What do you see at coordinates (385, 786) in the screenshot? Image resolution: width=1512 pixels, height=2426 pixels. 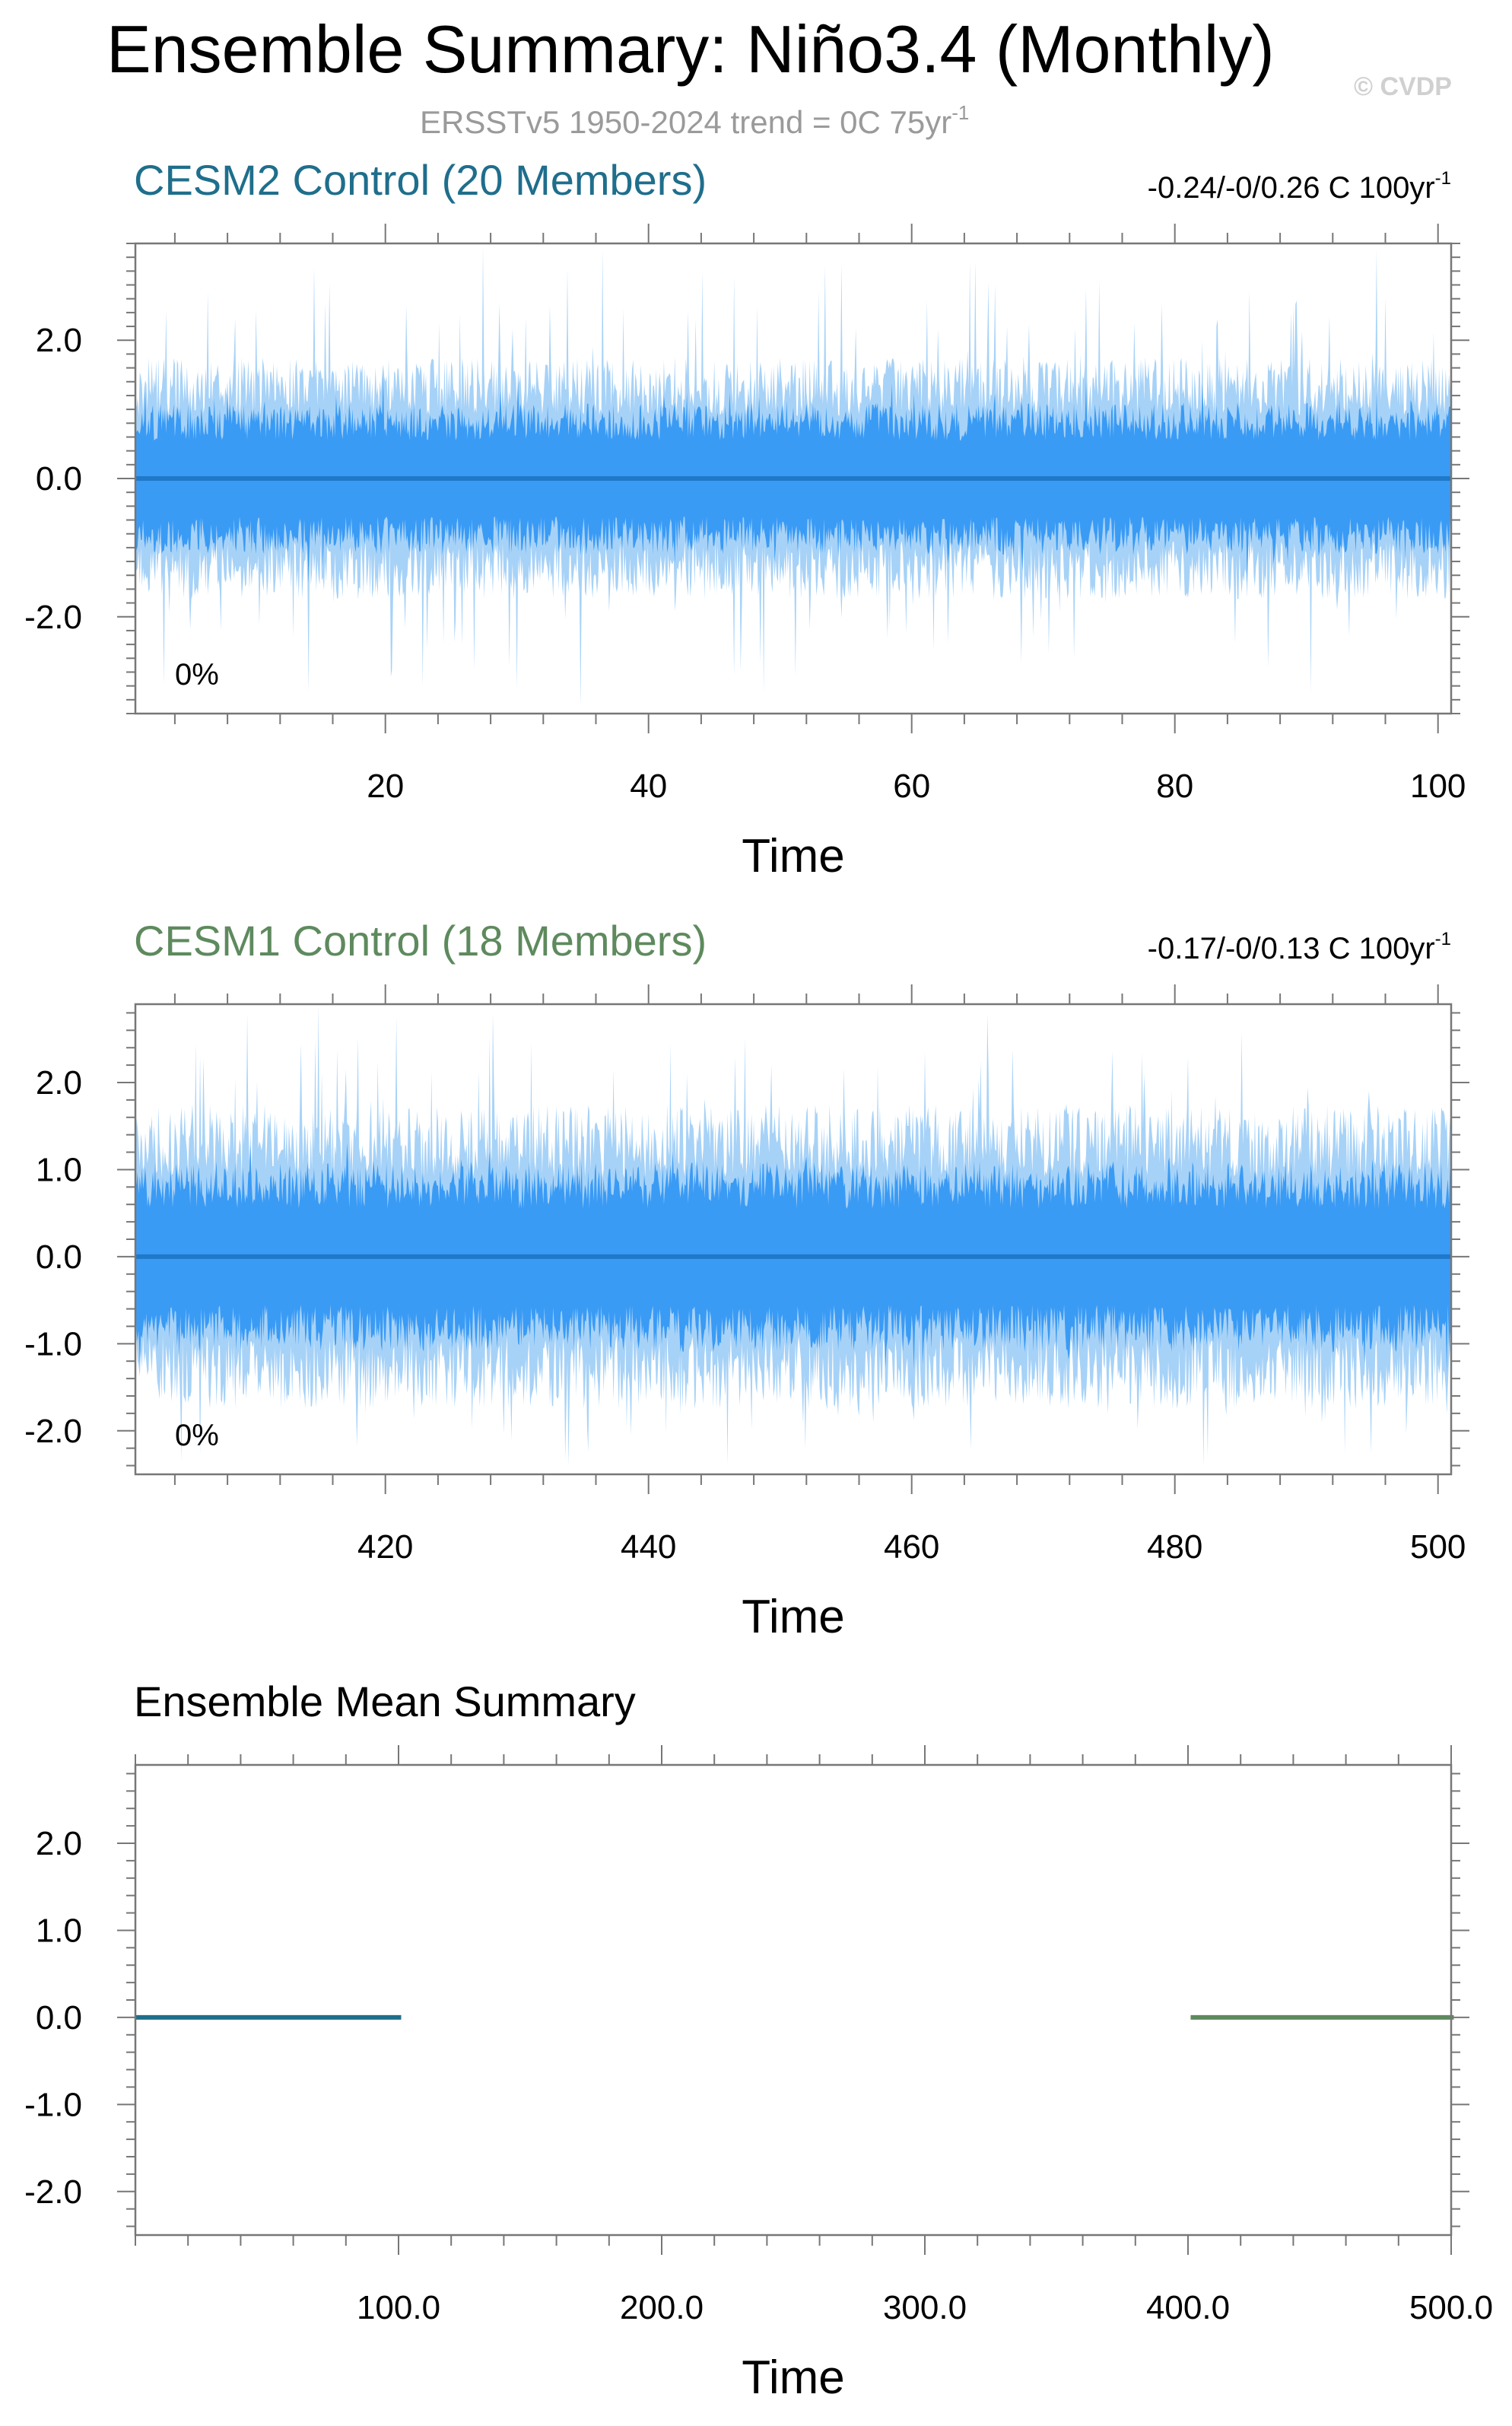 I see `panel-1-xtick-label: 20` at bounding box center [385, 786].